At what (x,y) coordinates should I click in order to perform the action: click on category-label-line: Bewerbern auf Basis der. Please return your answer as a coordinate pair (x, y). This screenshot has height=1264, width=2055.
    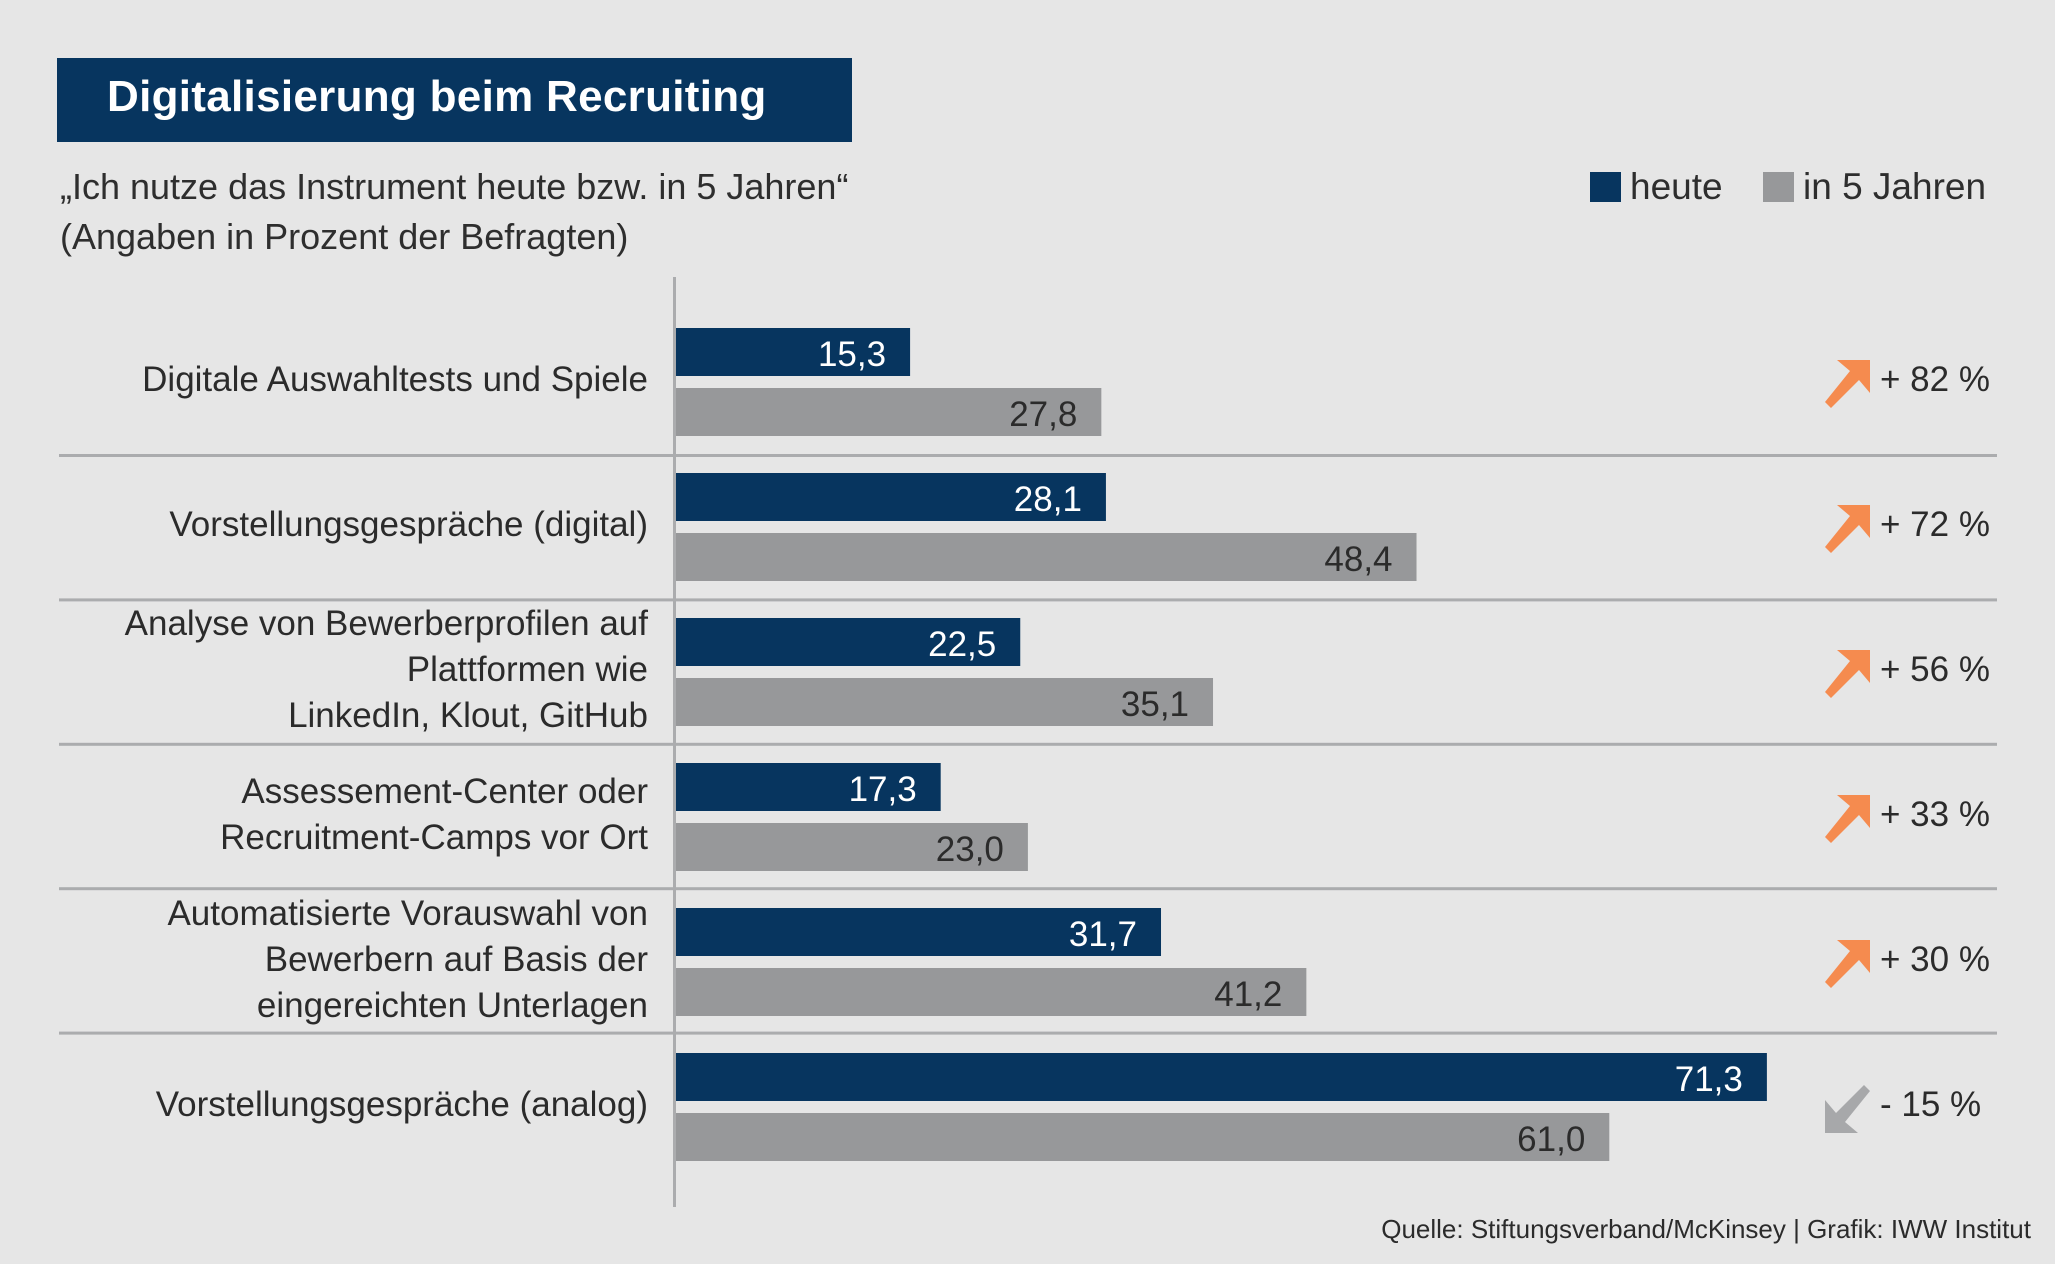
    Looking at the image, I should click on (456, 959).